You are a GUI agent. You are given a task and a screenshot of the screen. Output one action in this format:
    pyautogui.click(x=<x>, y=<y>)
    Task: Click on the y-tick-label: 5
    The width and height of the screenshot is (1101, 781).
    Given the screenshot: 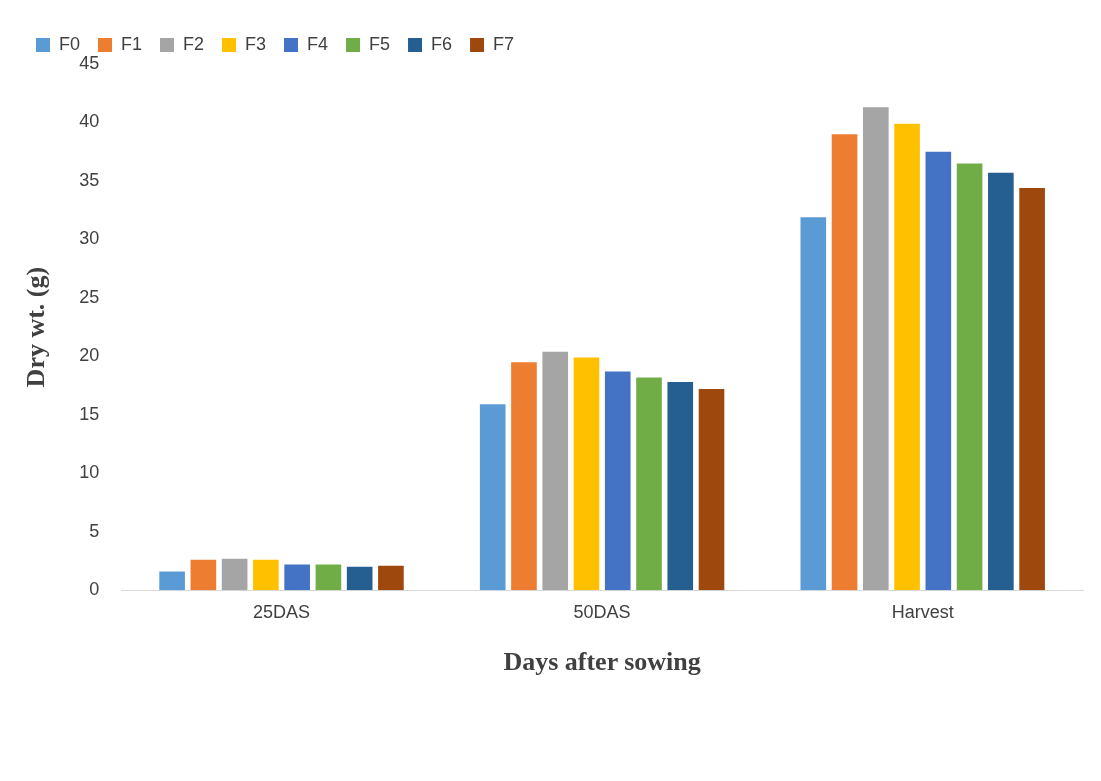 What is the action you would take?
    pyautogui.click(x=94, y=530)
    